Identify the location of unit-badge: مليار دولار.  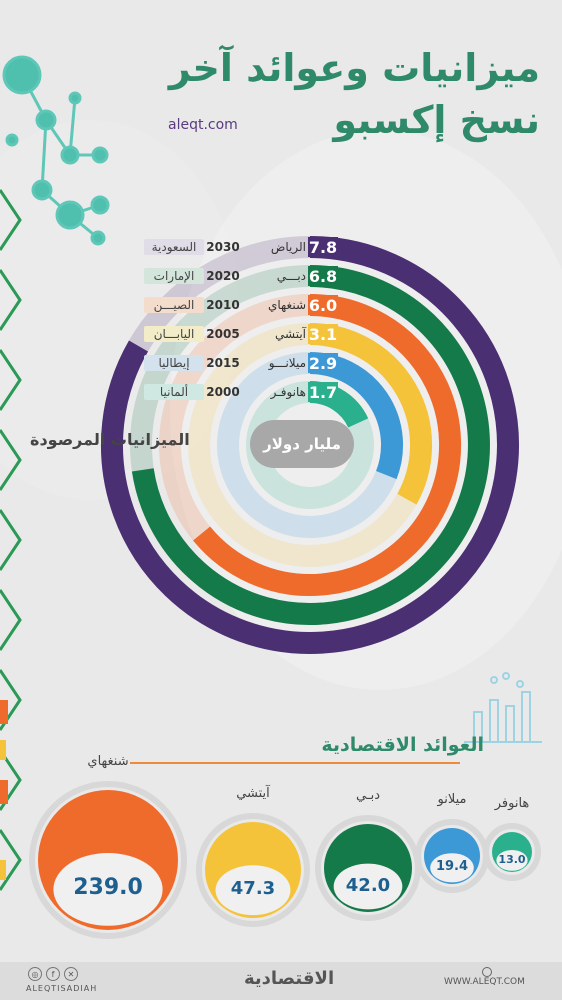
(302, 444).